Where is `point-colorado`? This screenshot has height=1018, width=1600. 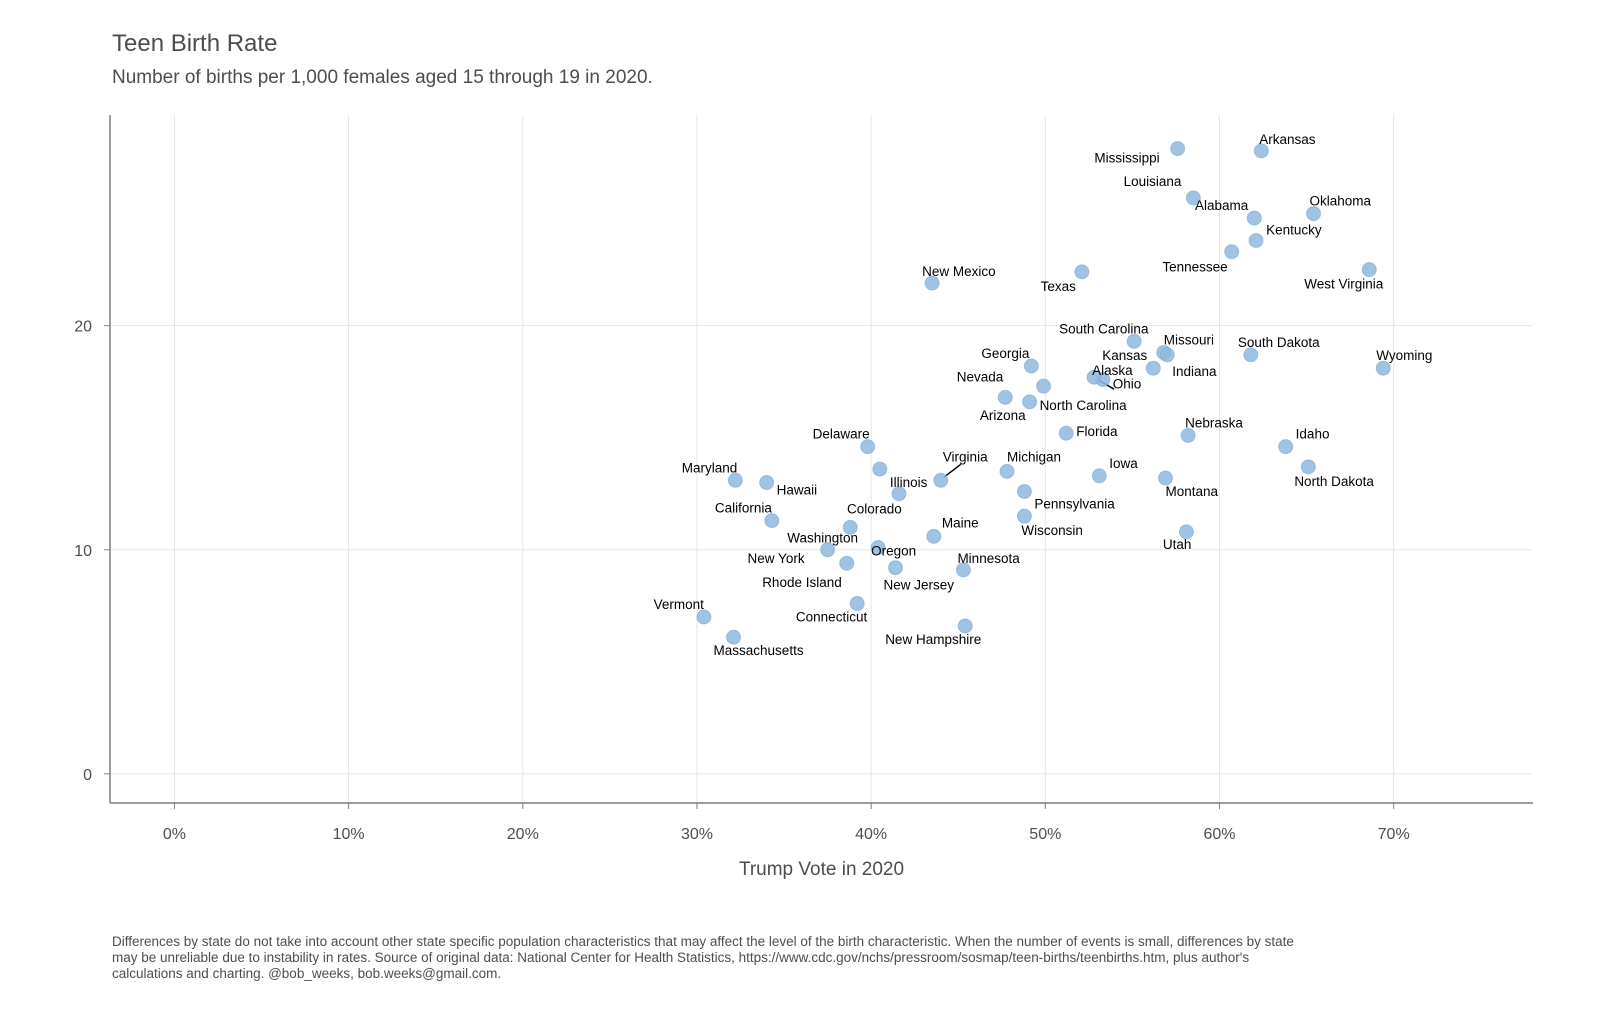
point-colorado is located at coordinates (899, 494).